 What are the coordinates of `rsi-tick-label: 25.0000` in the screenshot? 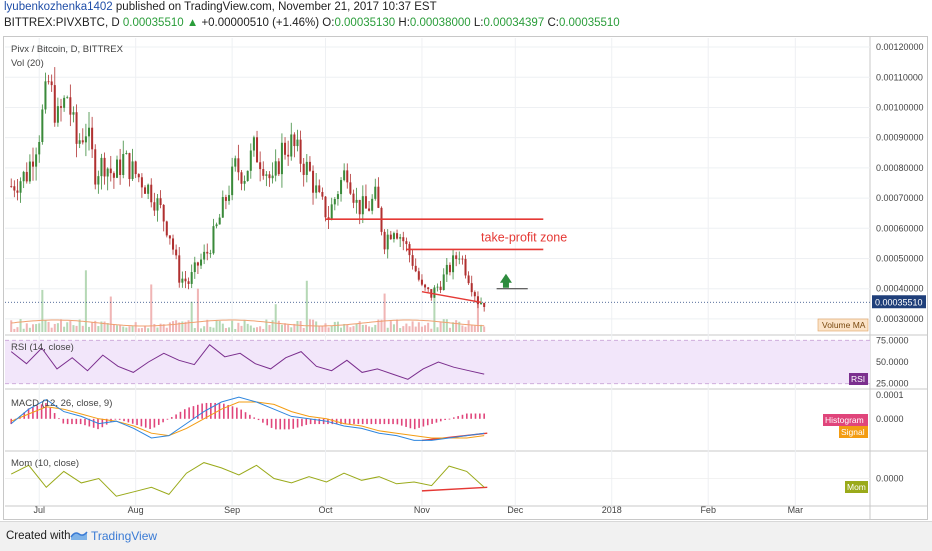 It's located at (892, 384).